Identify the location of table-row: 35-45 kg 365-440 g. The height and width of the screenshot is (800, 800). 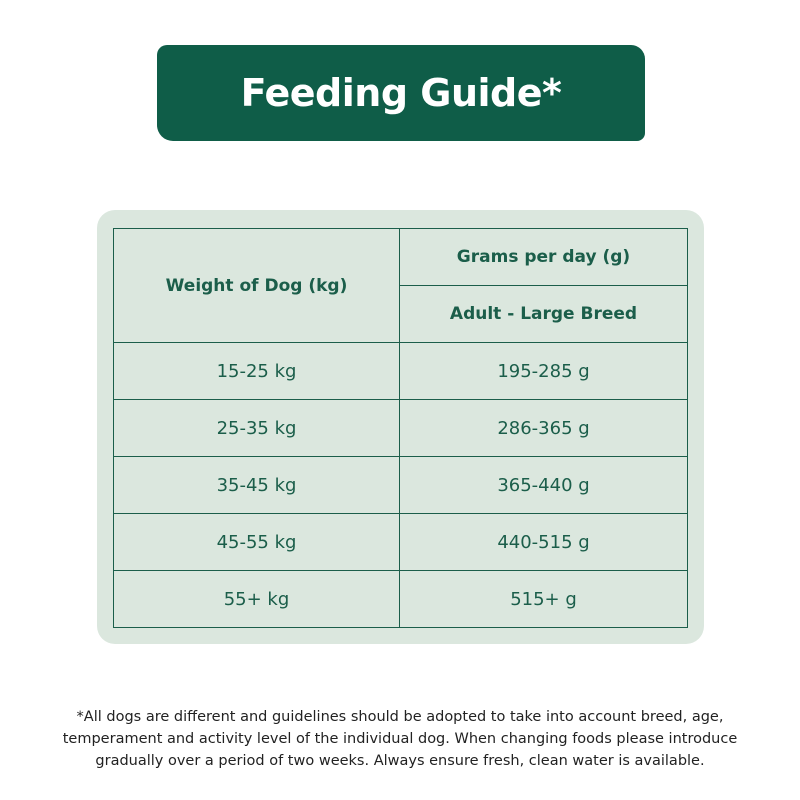
(400, 485).